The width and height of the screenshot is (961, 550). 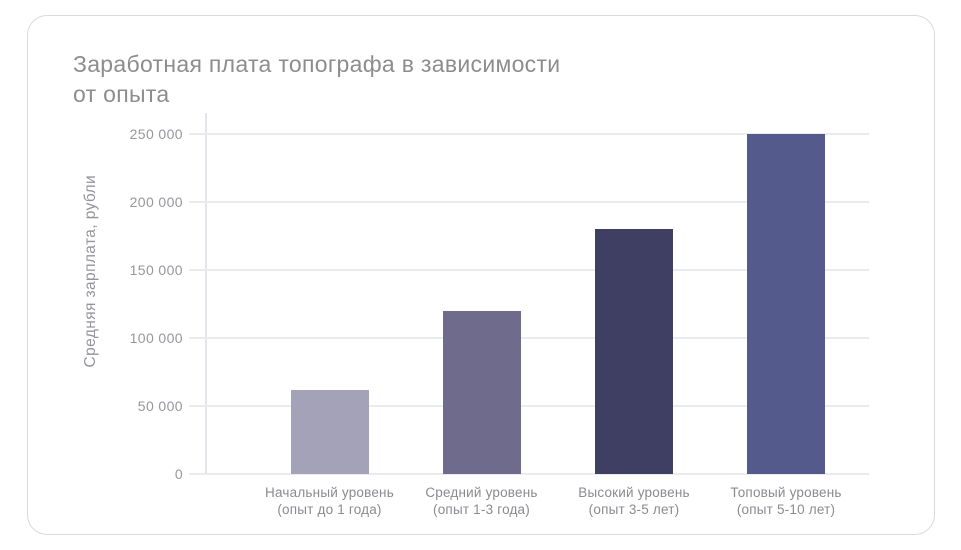 What do you see at coordinates (786, 501) in the screenshot?
I see `x-category-label: Топовый уровень (опыт 5-10 лет)` at bounding box center [786, 501].